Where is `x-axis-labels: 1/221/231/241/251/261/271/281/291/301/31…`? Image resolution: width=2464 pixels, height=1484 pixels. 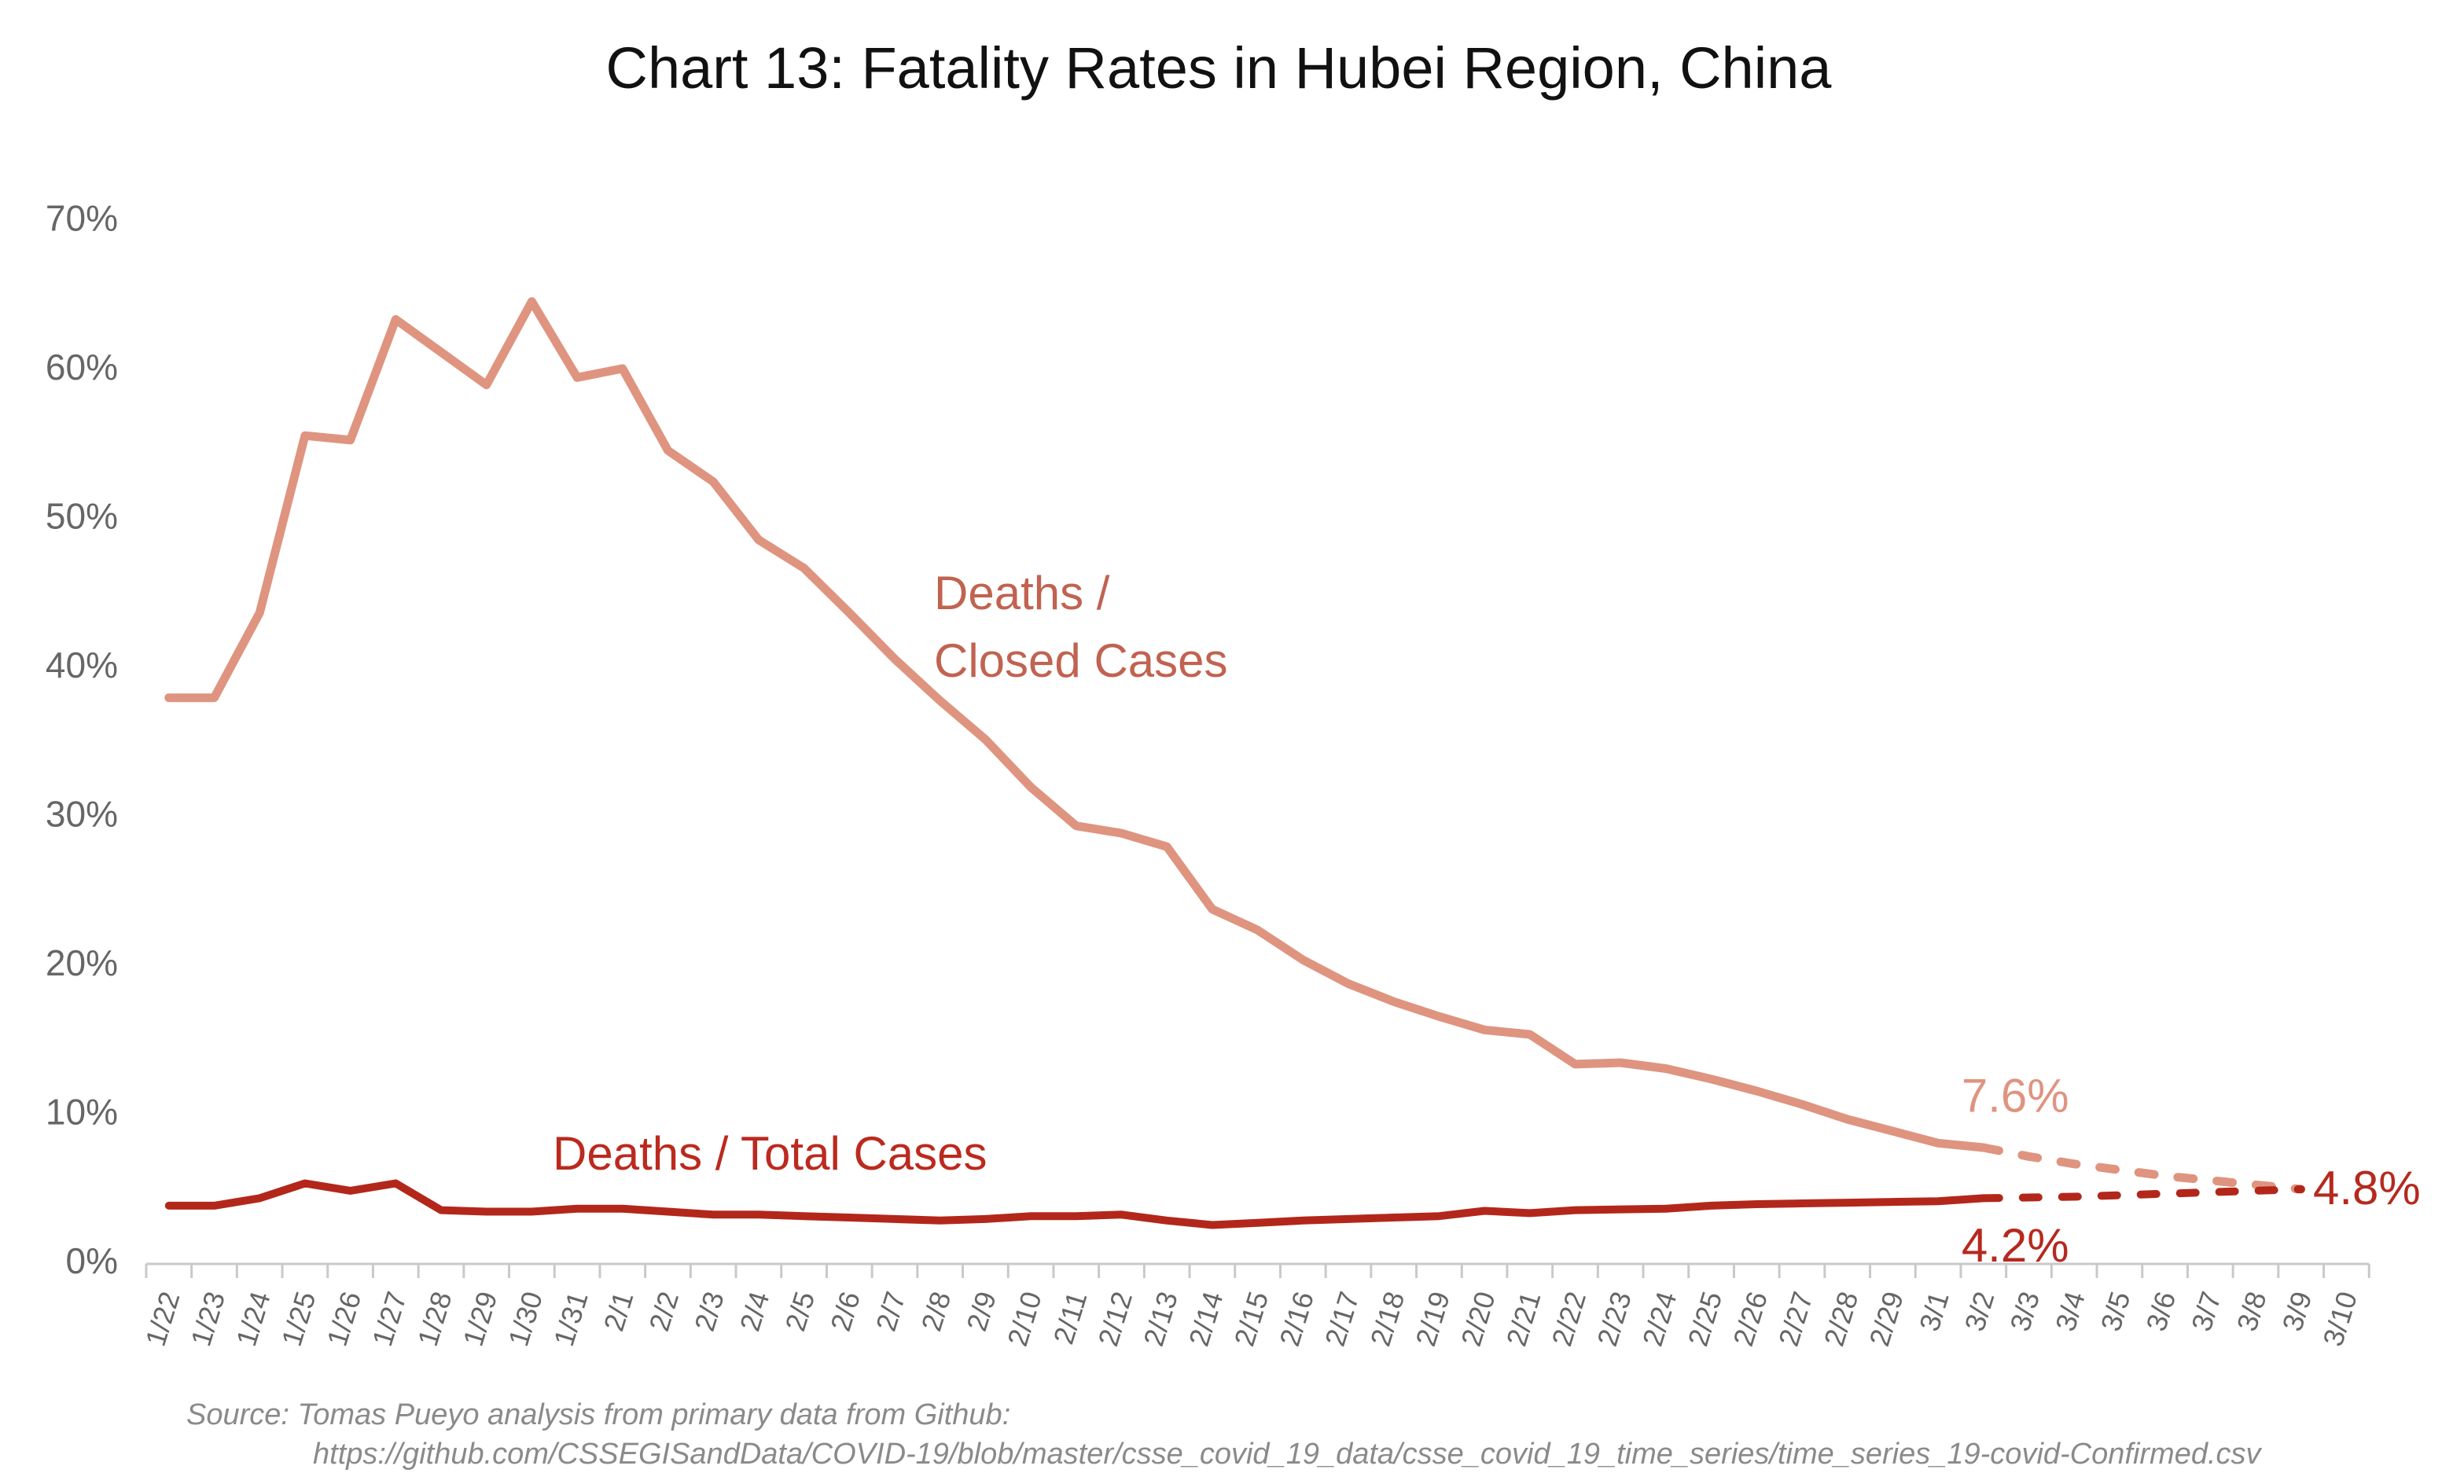 x-axis-labels: 1/221/231/241/251/261/271/281/291/301/31… is located at coordinates (1251, 1318).